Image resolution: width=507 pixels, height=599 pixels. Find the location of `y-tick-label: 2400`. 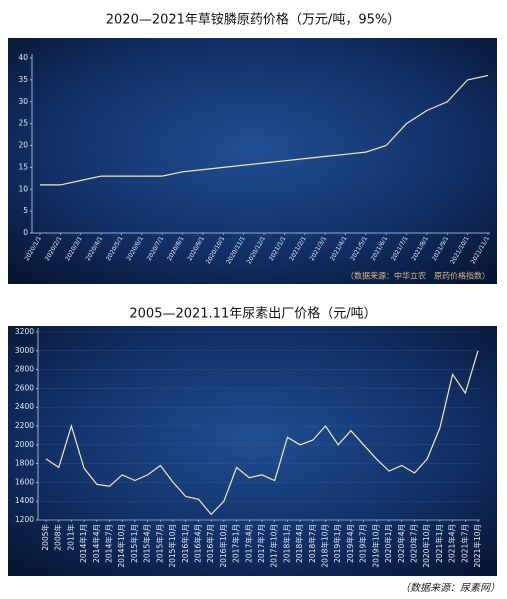

y-tick-label: 2400 is located at coordinates (24, 406).